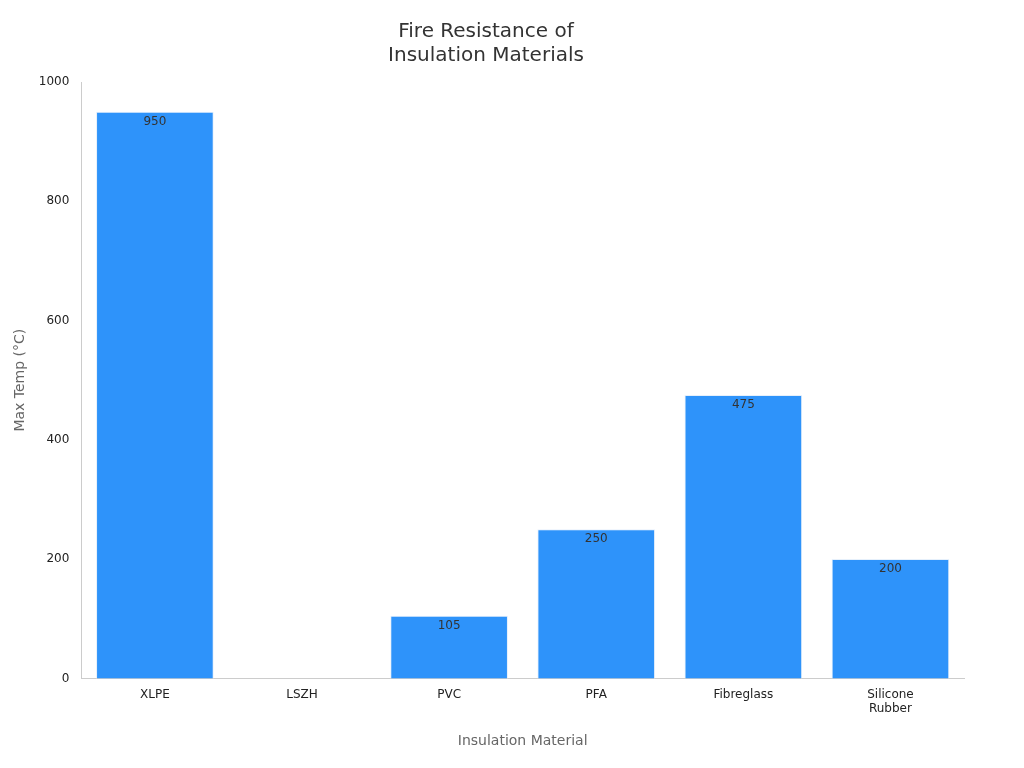 This screenshot has width=1024, height=768. I want to click on x-tick-label: PVC, so click(449, 693).